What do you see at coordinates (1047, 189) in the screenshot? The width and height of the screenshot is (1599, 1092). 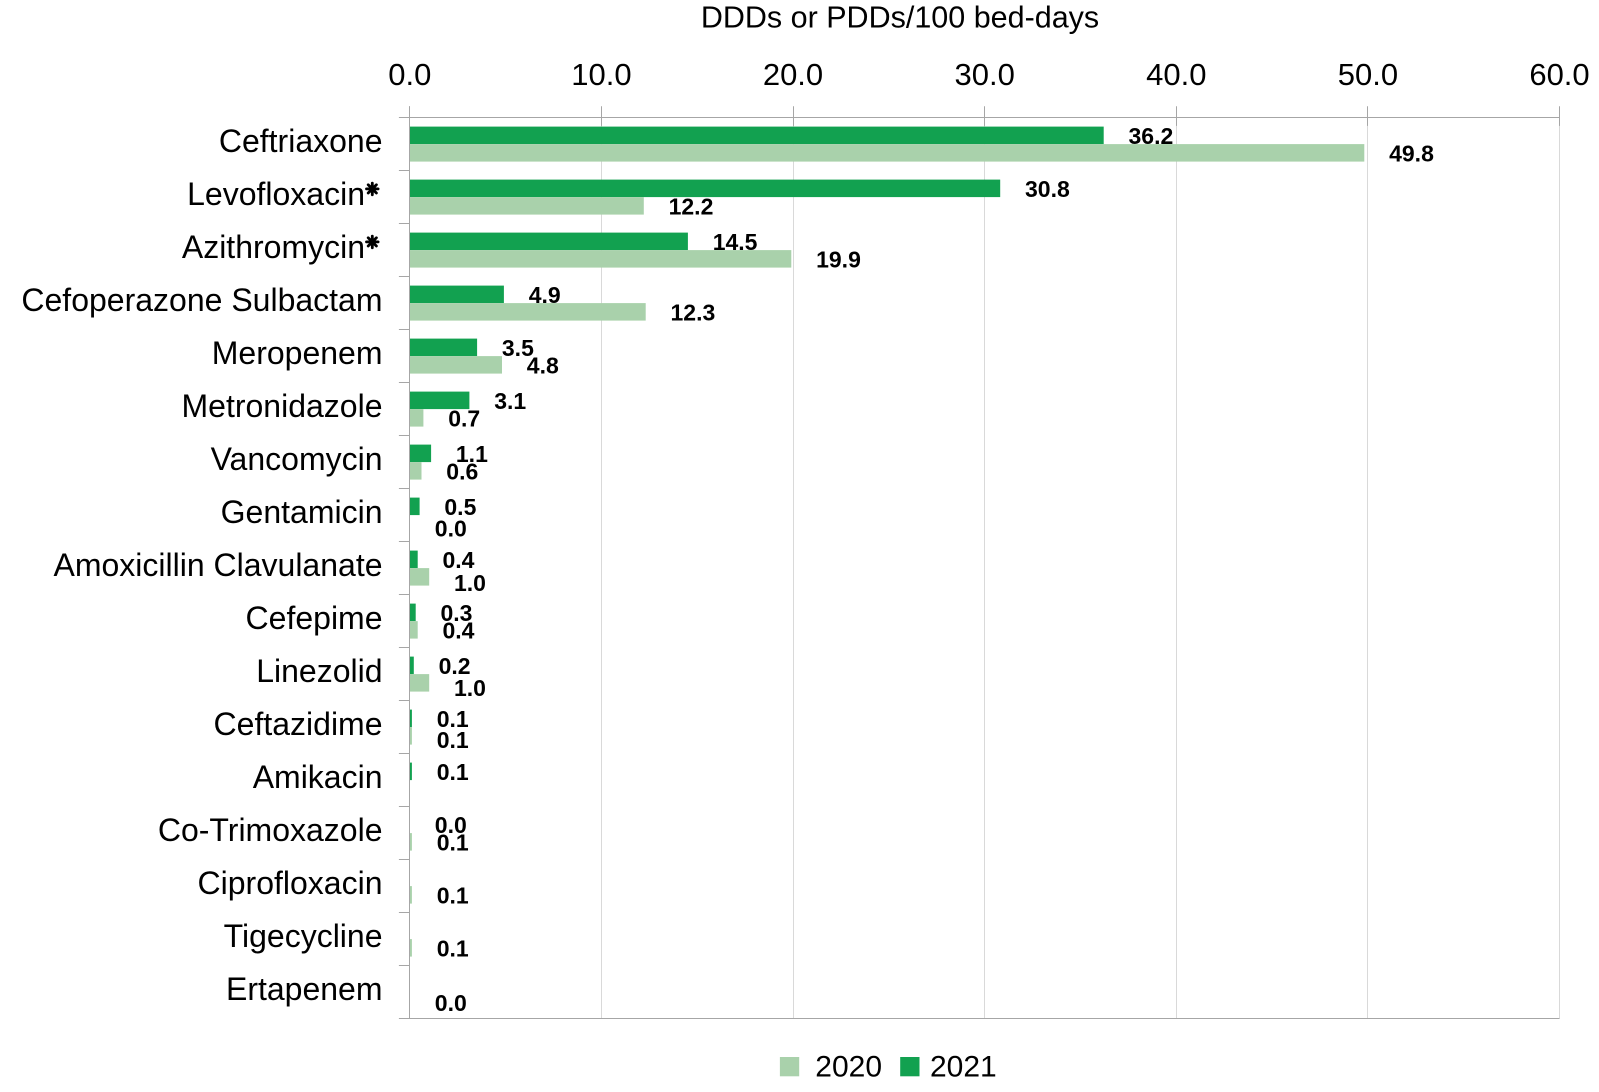 I see `svg-text: 30.8` at bounding box center [1047, 189].